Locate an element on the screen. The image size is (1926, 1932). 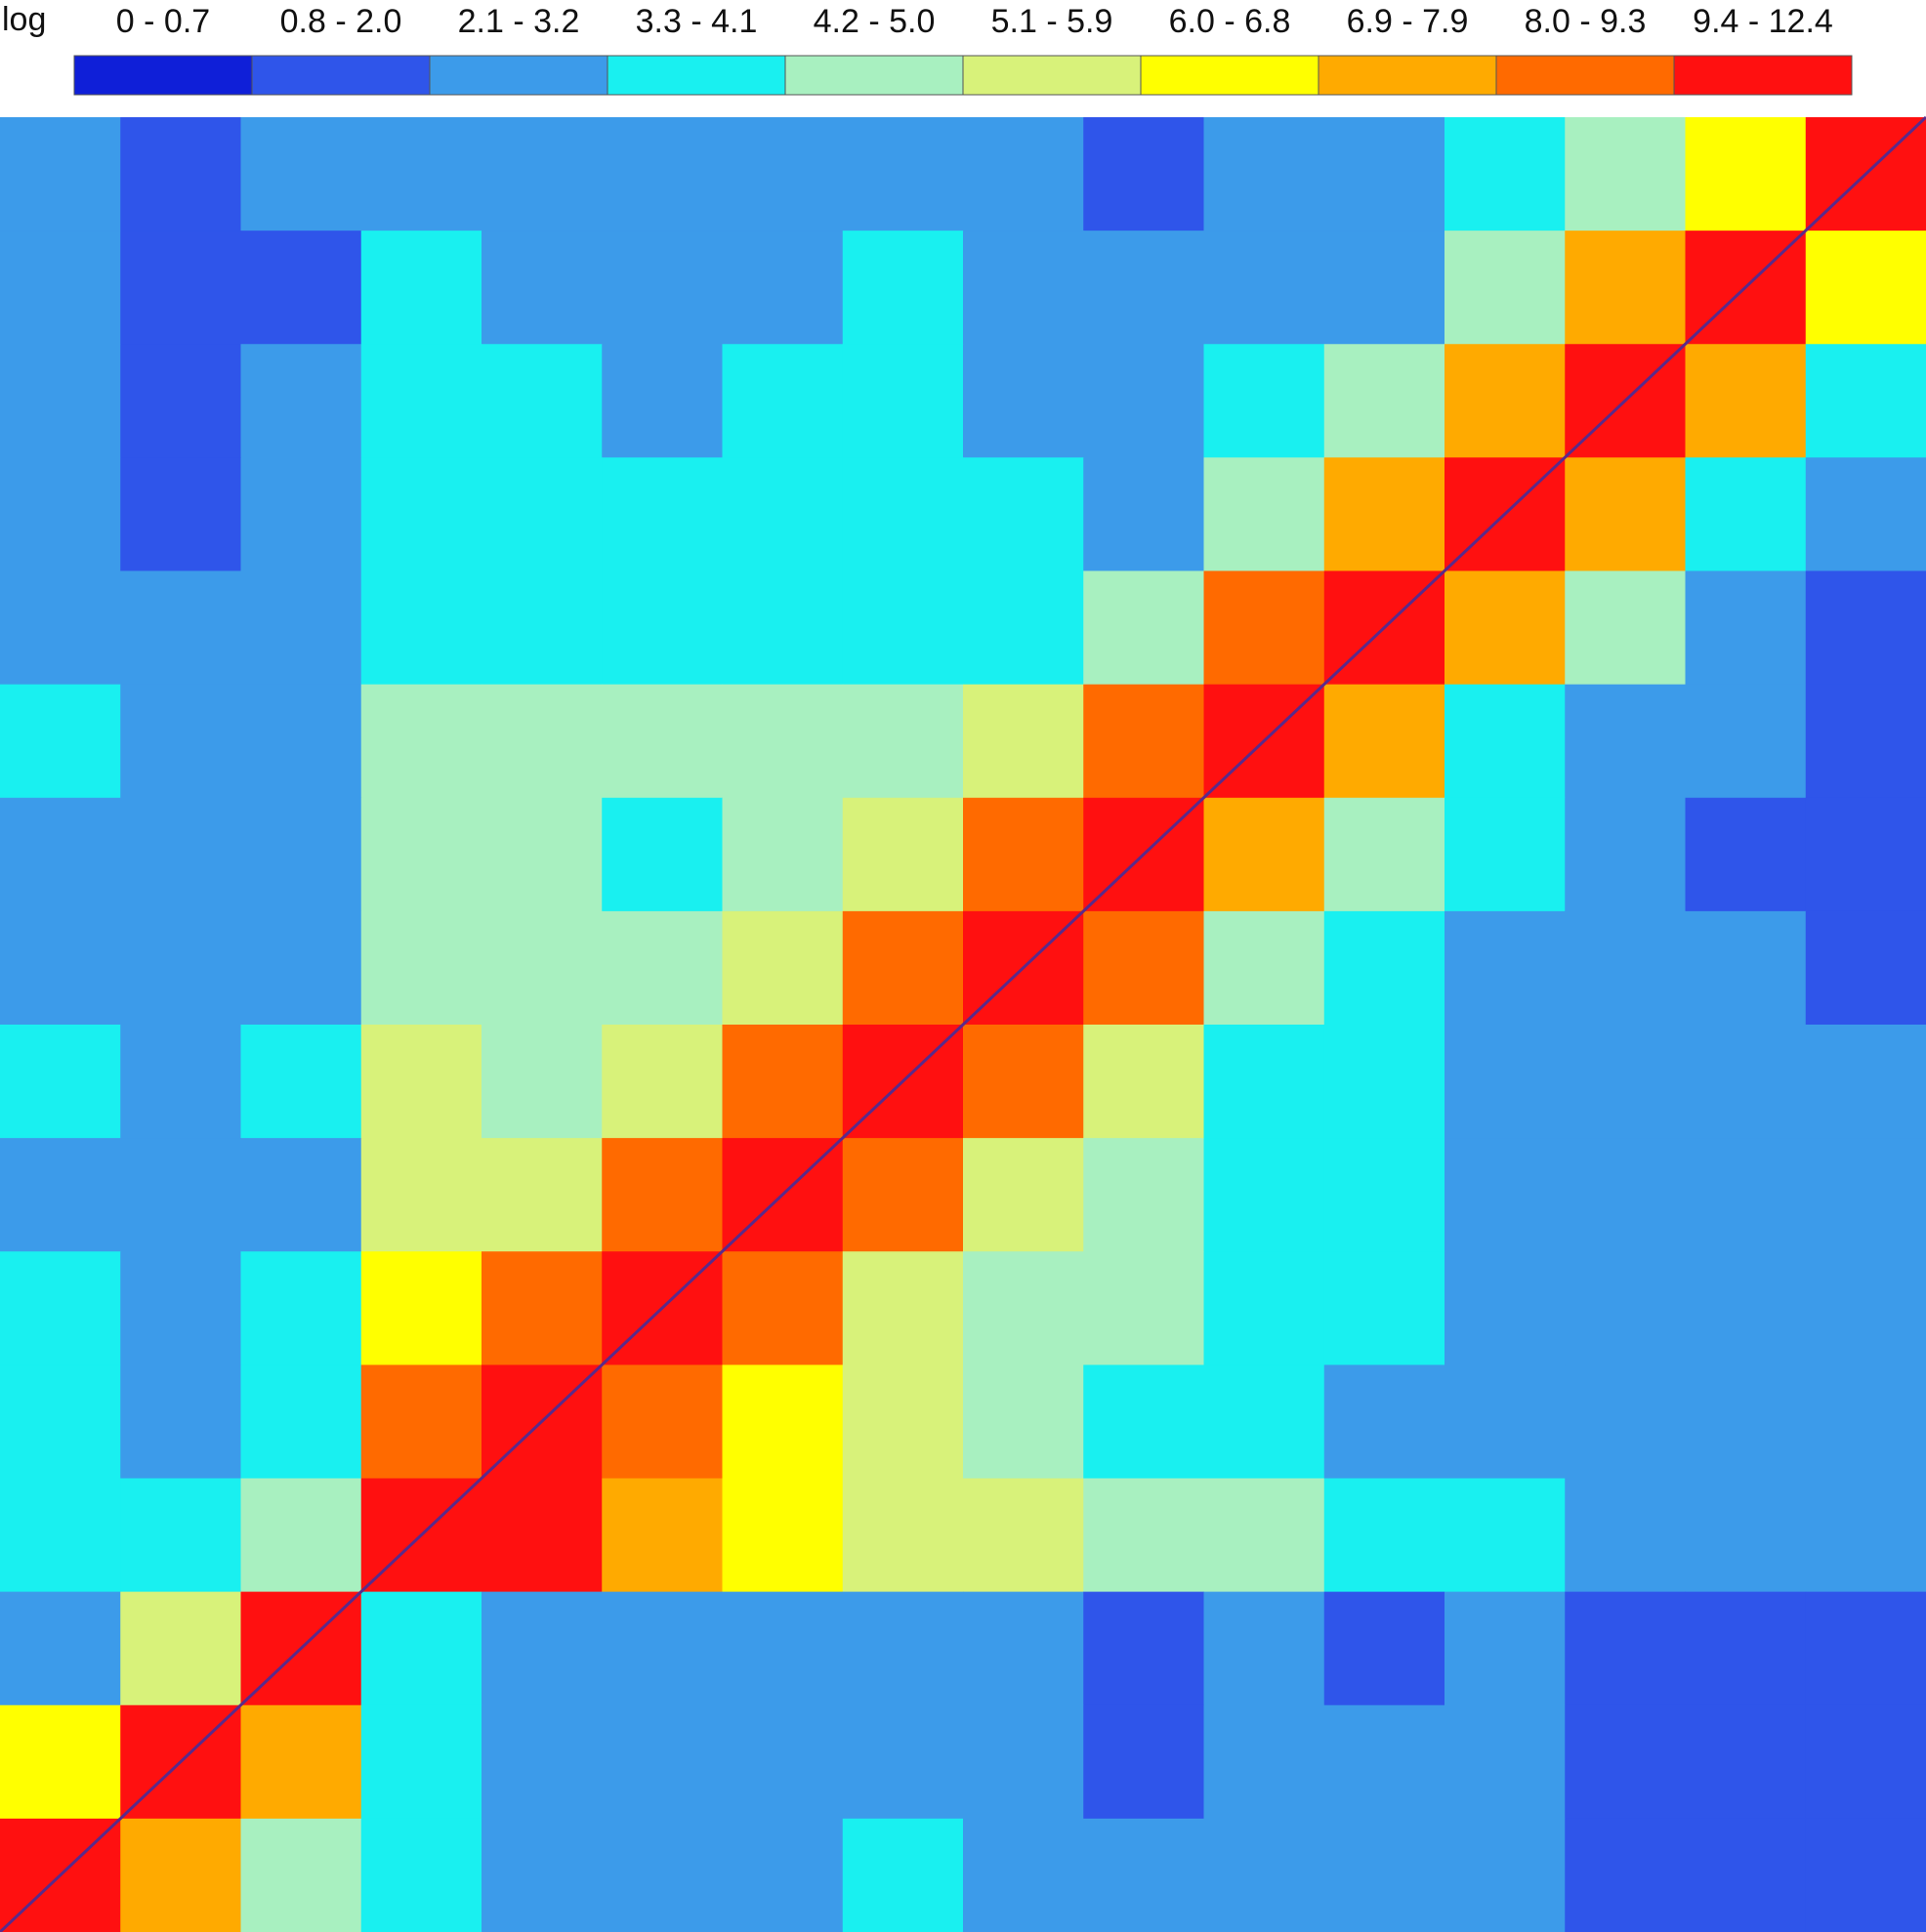
legend-label: 4.2 - 5.0 is located at coordinates (875, 21).